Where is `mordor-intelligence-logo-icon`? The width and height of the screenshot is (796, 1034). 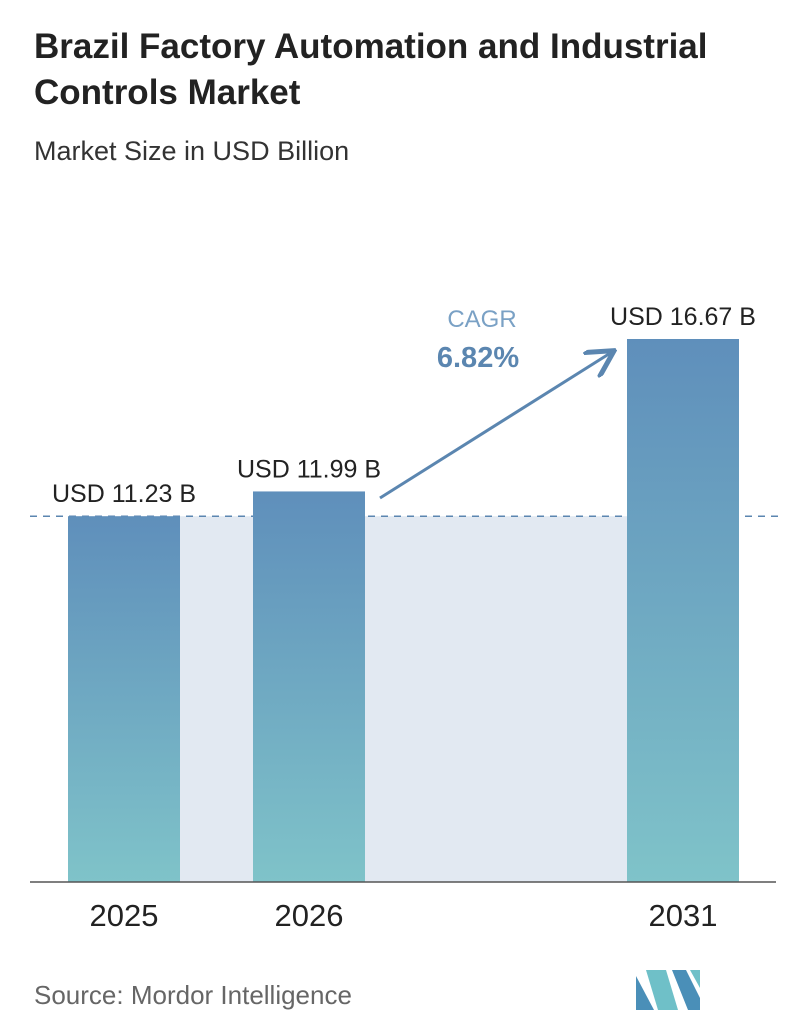
mordor-intelligence-logo-icon is located at coordinates (668, 990).